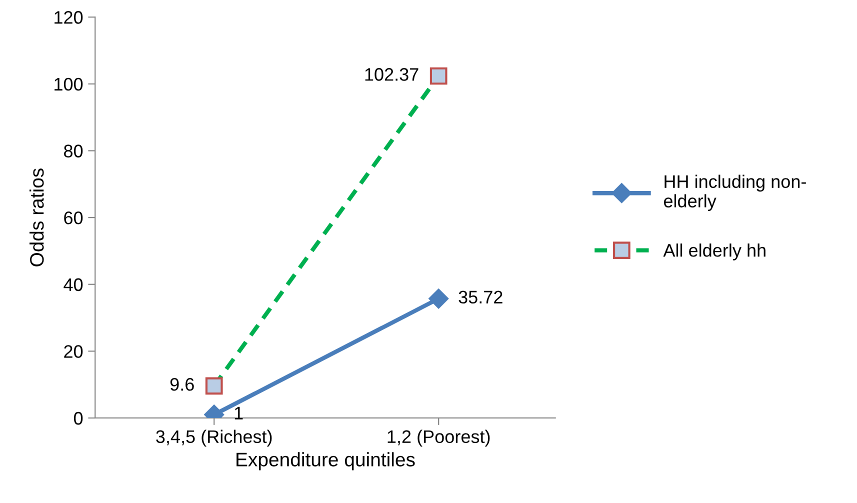 The height and width of the screenshot is (503, 857). I want to click on y-tick-label: 0, so click(78, 418).